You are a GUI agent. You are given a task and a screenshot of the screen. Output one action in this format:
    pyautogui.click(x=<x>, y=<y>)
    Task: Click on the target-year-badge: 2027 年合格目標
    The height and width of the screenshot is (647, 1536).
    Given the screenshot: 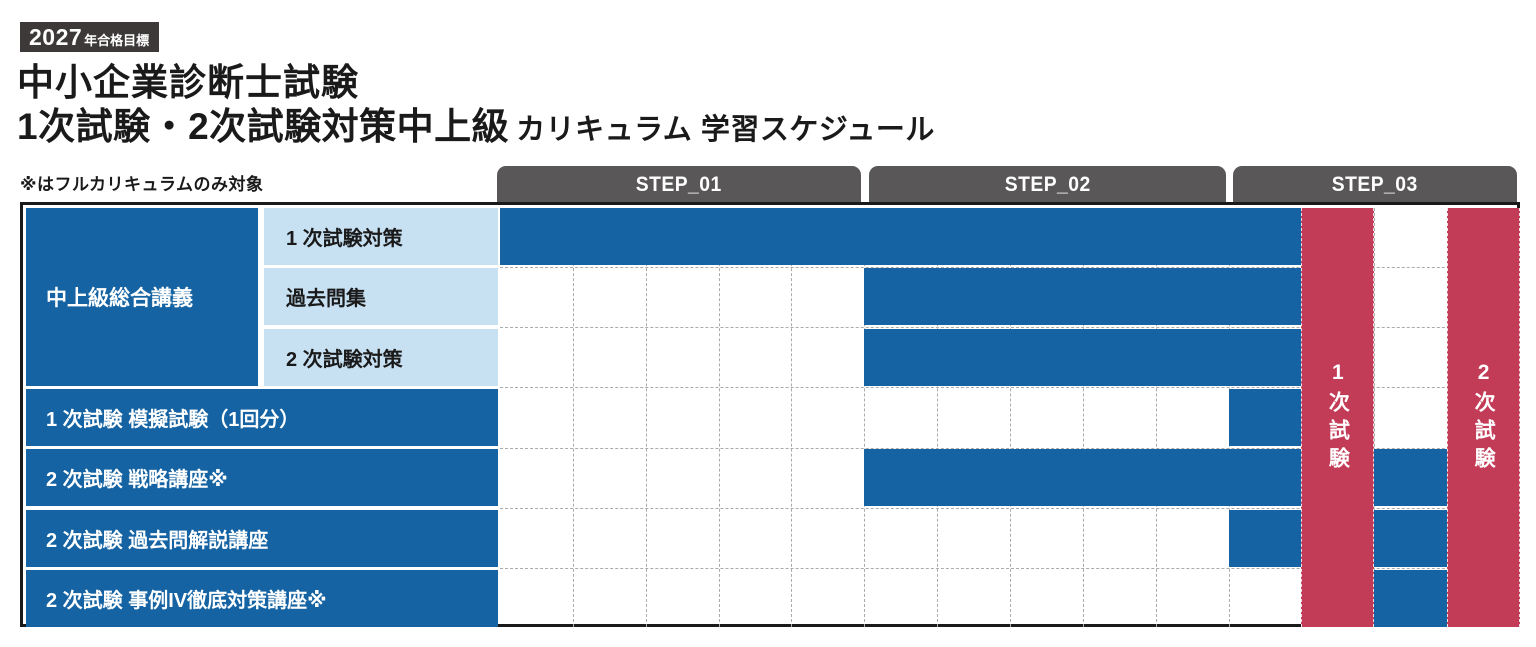 What is the action you would take?
    pyautogui.click(x=90, y=37)
    